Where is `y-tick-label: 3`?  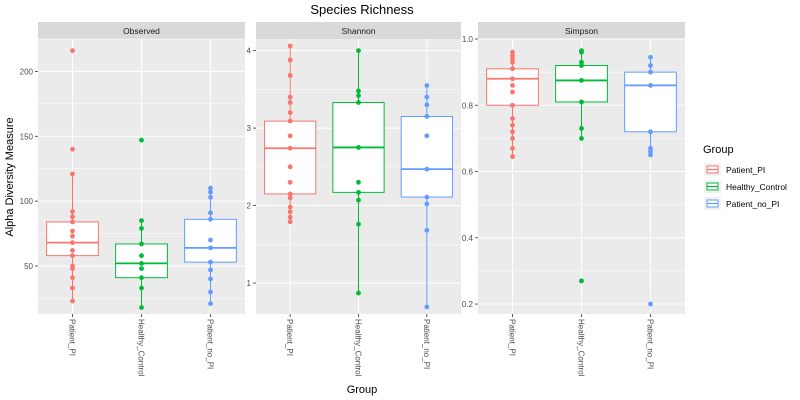 y-tick-label: 3 is located at coordinates (249, 128).